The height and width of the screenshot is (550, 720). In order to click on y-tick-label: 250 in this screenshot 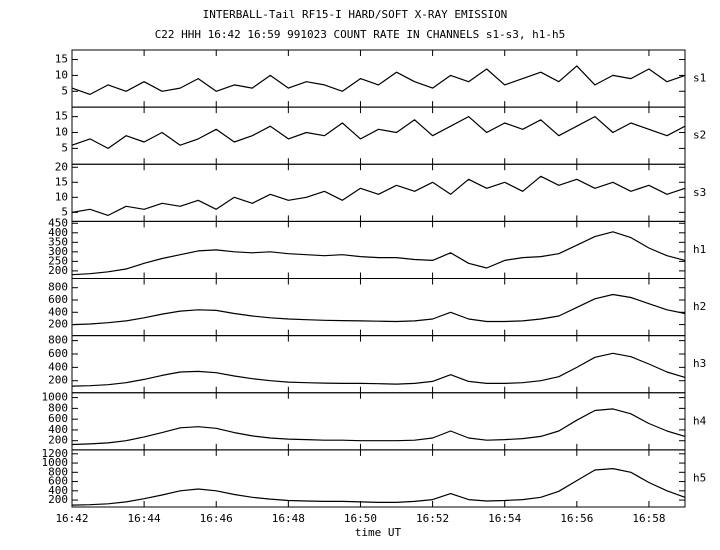, I will do `click(58, 260)`.